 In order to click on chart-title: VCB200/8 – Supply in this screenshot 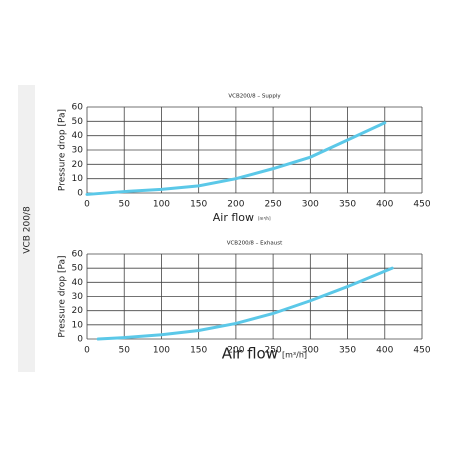, I will do `click(254, 97)`.